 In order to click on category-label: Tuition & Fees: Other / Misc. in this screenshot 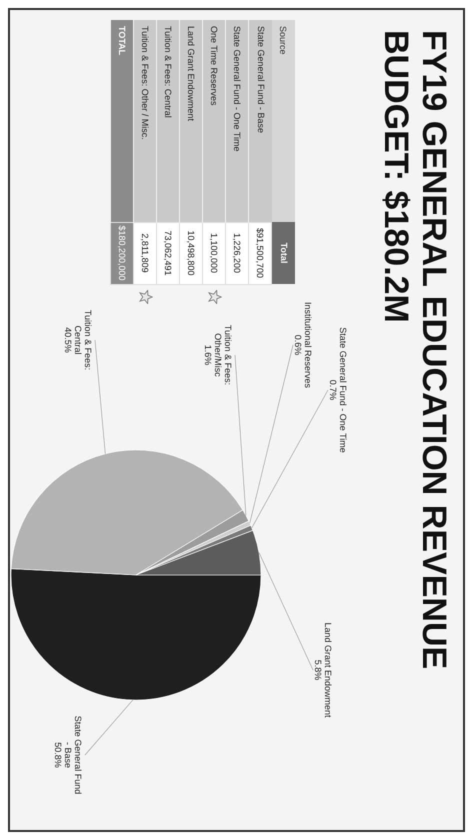, I will do `click(145, 121)`.